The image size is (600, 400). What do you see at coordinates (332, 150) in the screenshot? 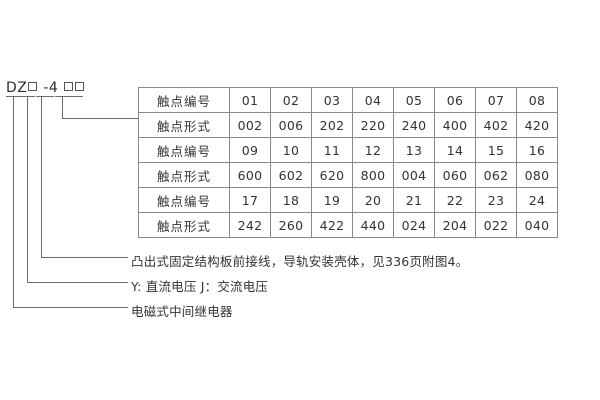
I see `table-cell: 11` at bounding box center [332, 150].